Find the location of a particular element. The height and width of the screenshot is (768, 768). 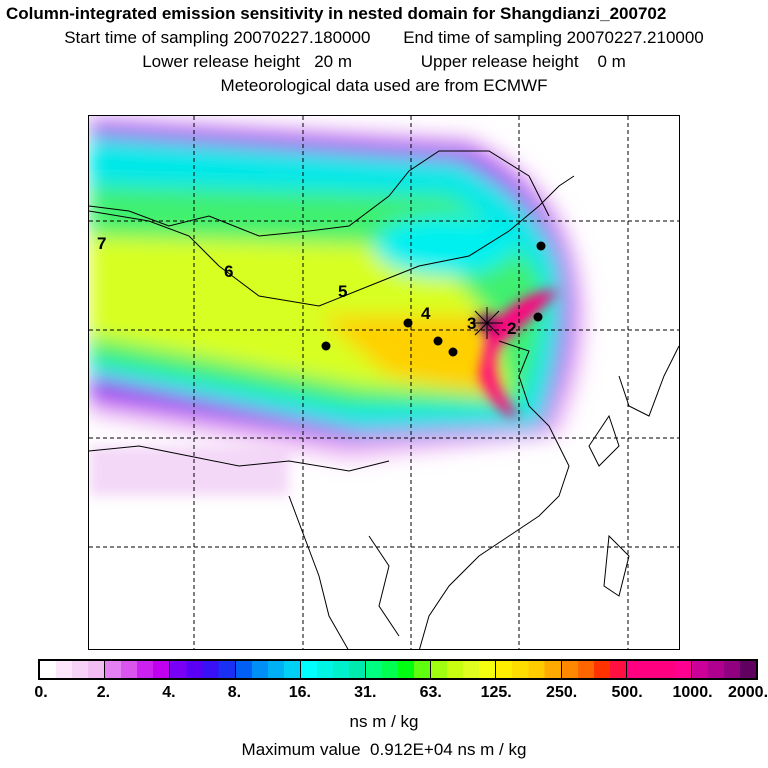

station-star-icon is located at coordinates (487, 323).